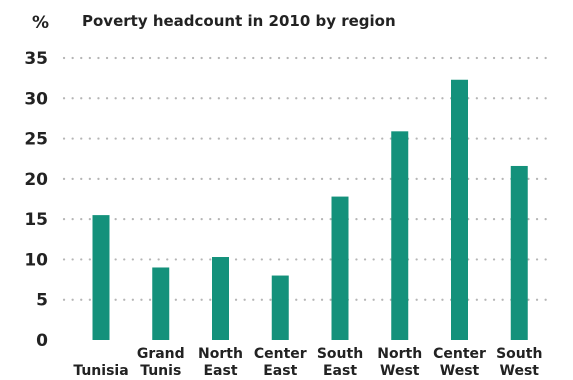 This screenshot has height=380, width=573. I want to click on y-axis-ticks: 0 5 10 15 20 25 30 35, so click(36, 200).